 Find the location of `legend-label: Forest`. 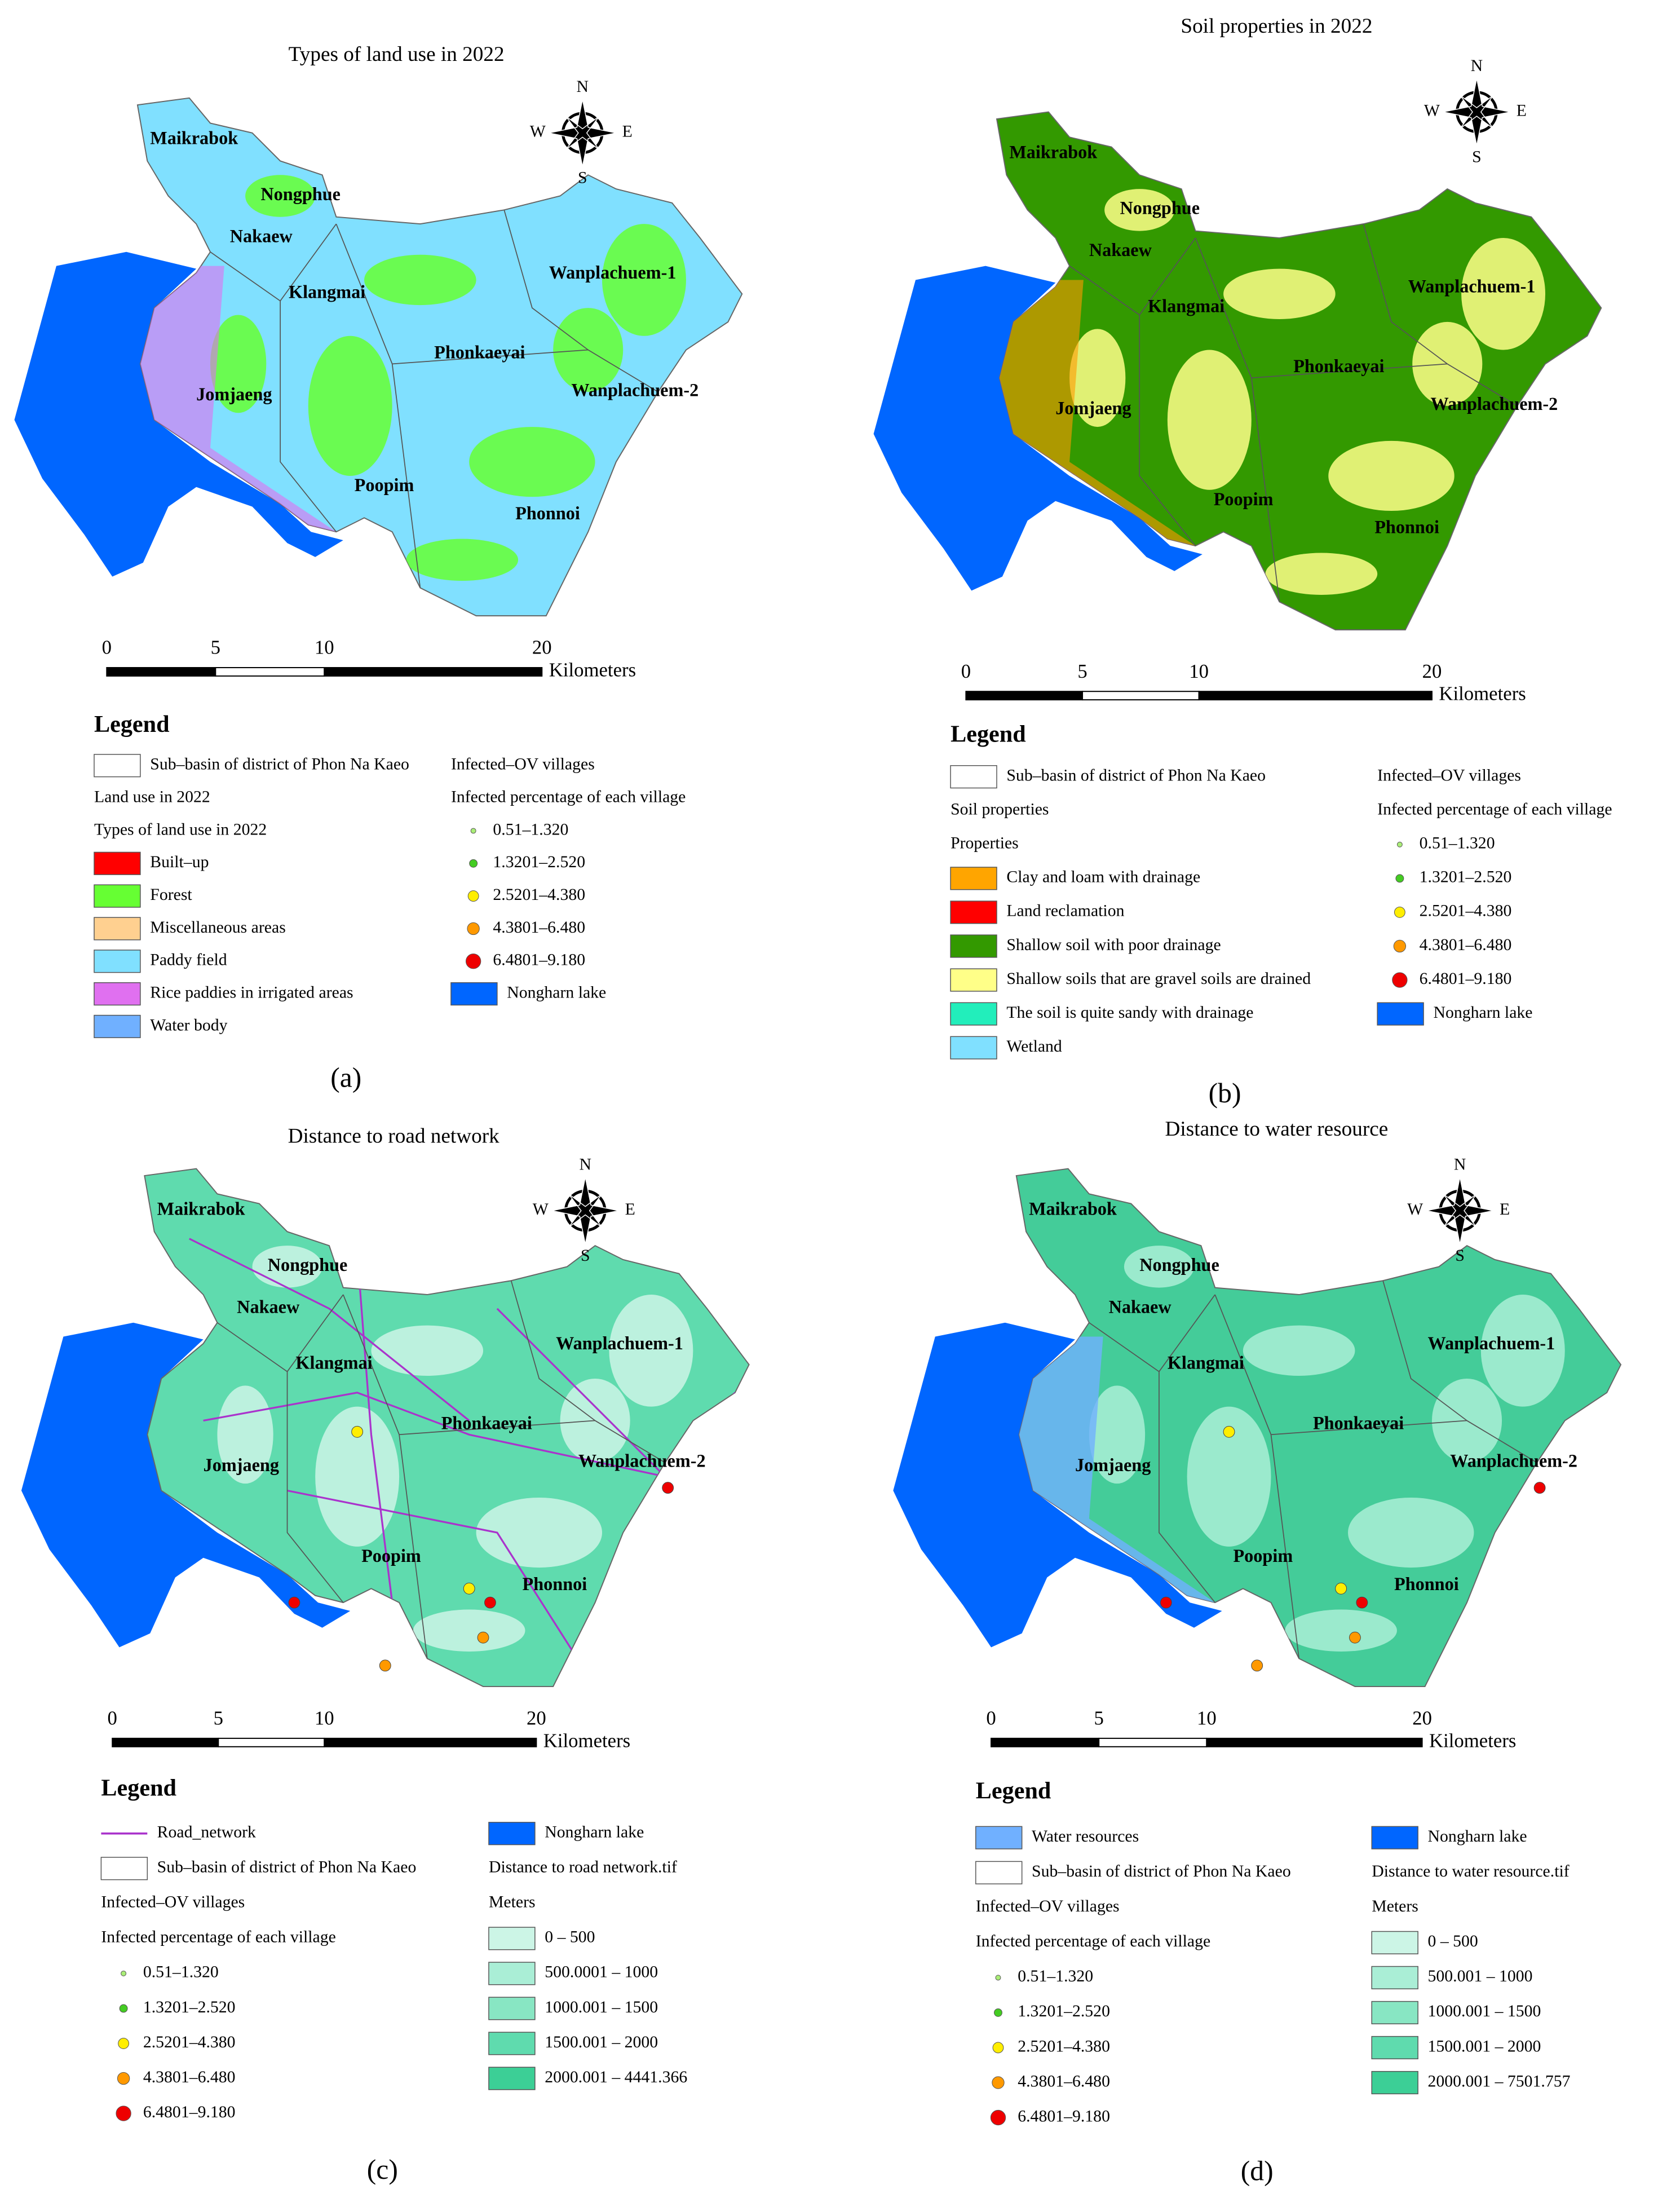

legend-label: Forest is located at coordinates (171, 894).